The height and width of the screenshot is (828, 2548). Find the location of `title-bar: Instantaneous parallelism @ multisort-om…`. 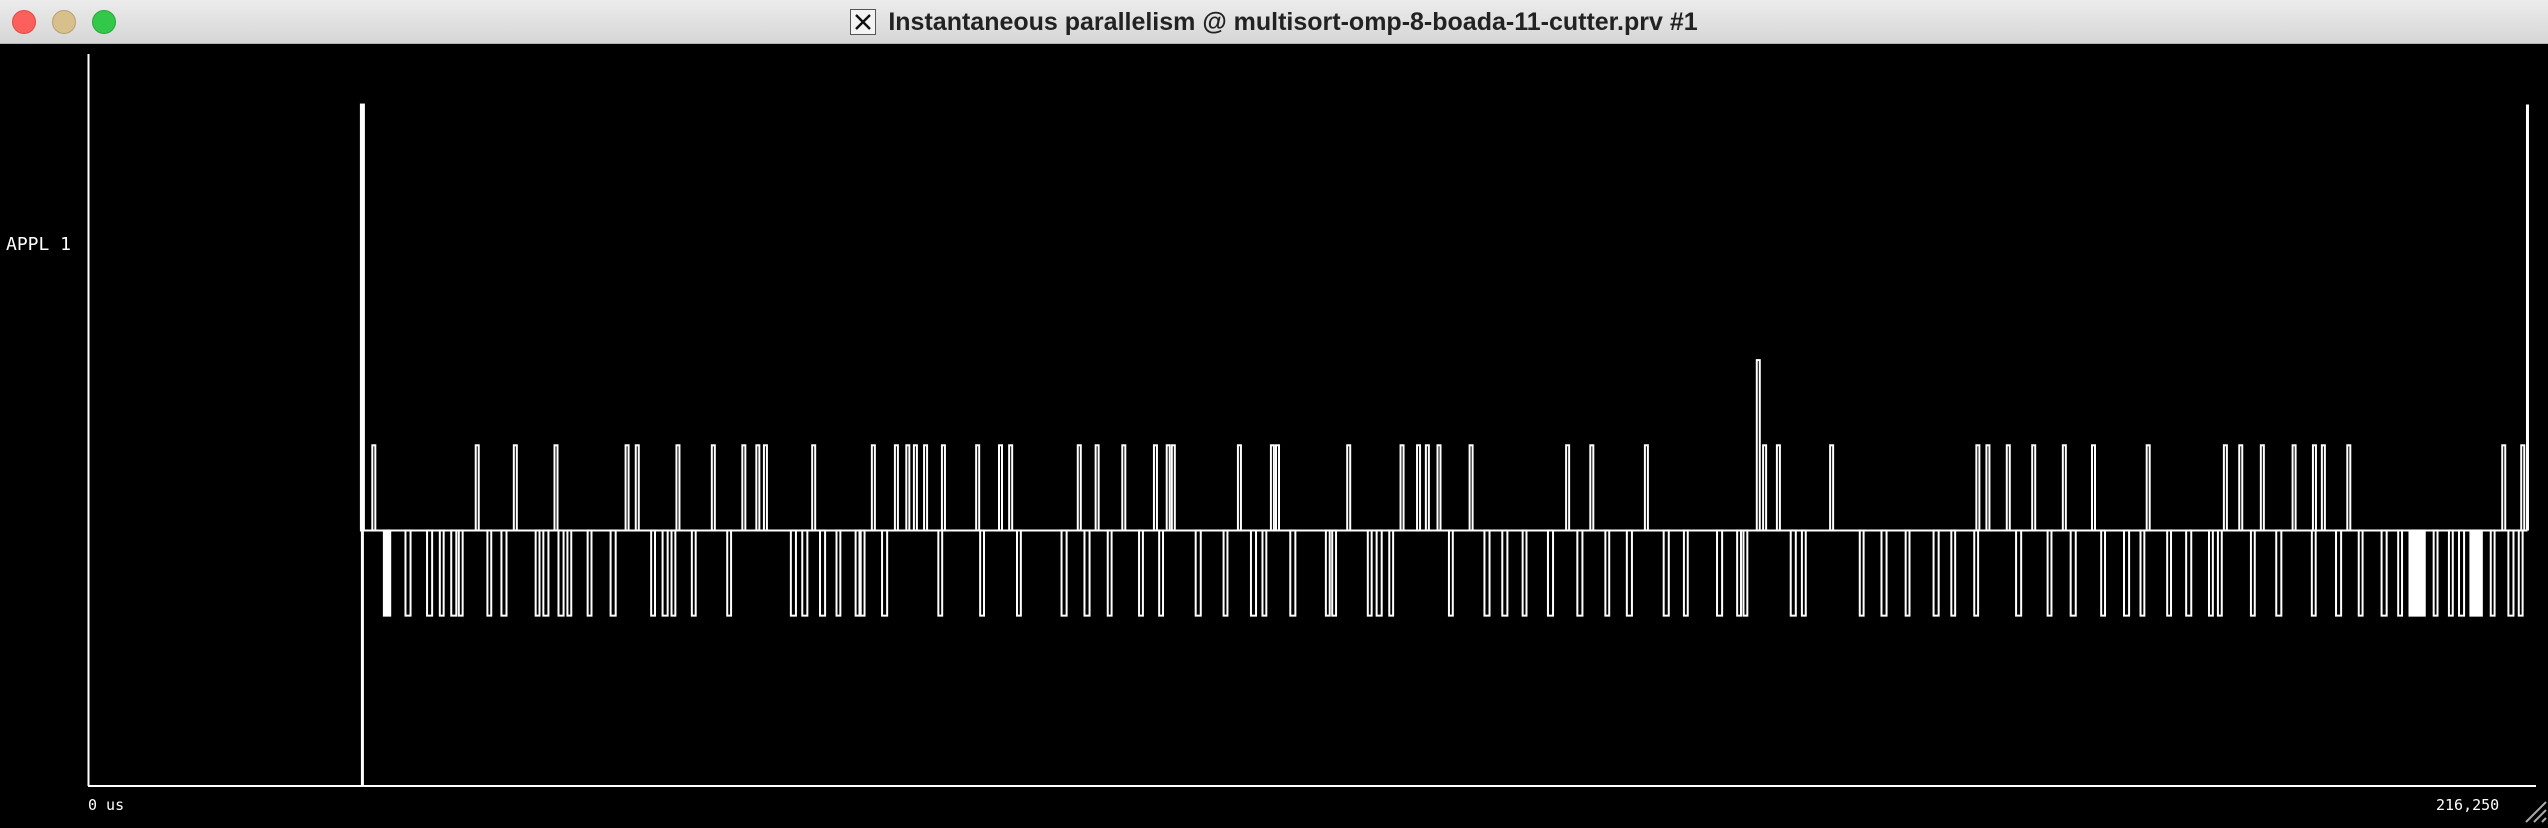

title-bar: Instantaneous parallelism @ multisort-om… is located at coordinates (1274, 22).